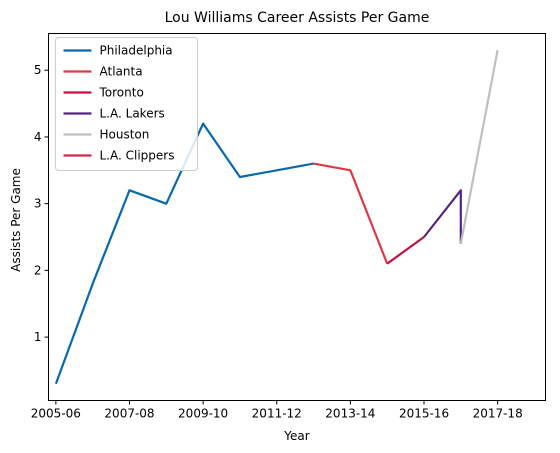 The width and height of the screenshot is (560, 453). I want to click on y-axis-title: Assists Per Game, so click(16, 220).